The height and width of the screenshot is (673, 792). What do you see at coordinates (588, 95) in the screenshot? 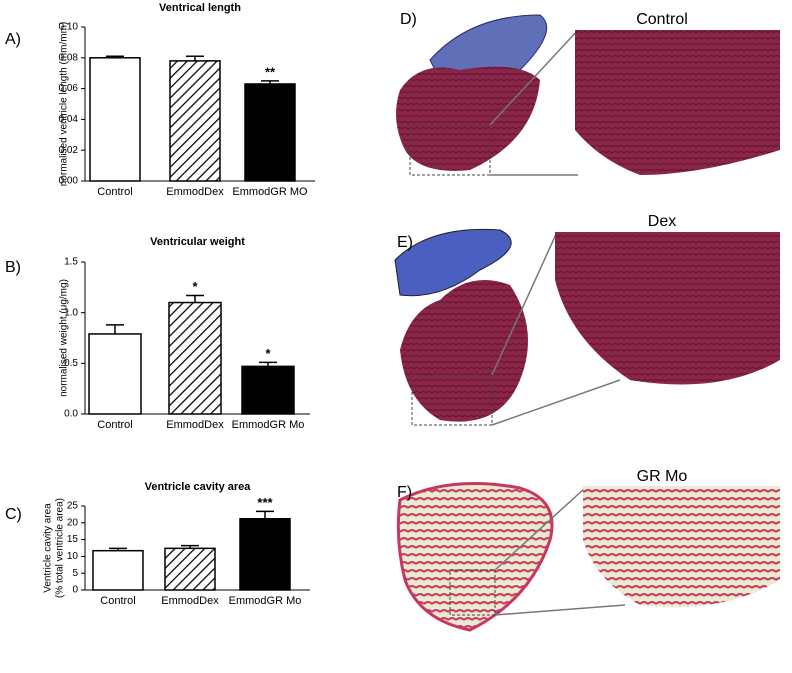
I see `histology-control` at bounding box center [588, 95].